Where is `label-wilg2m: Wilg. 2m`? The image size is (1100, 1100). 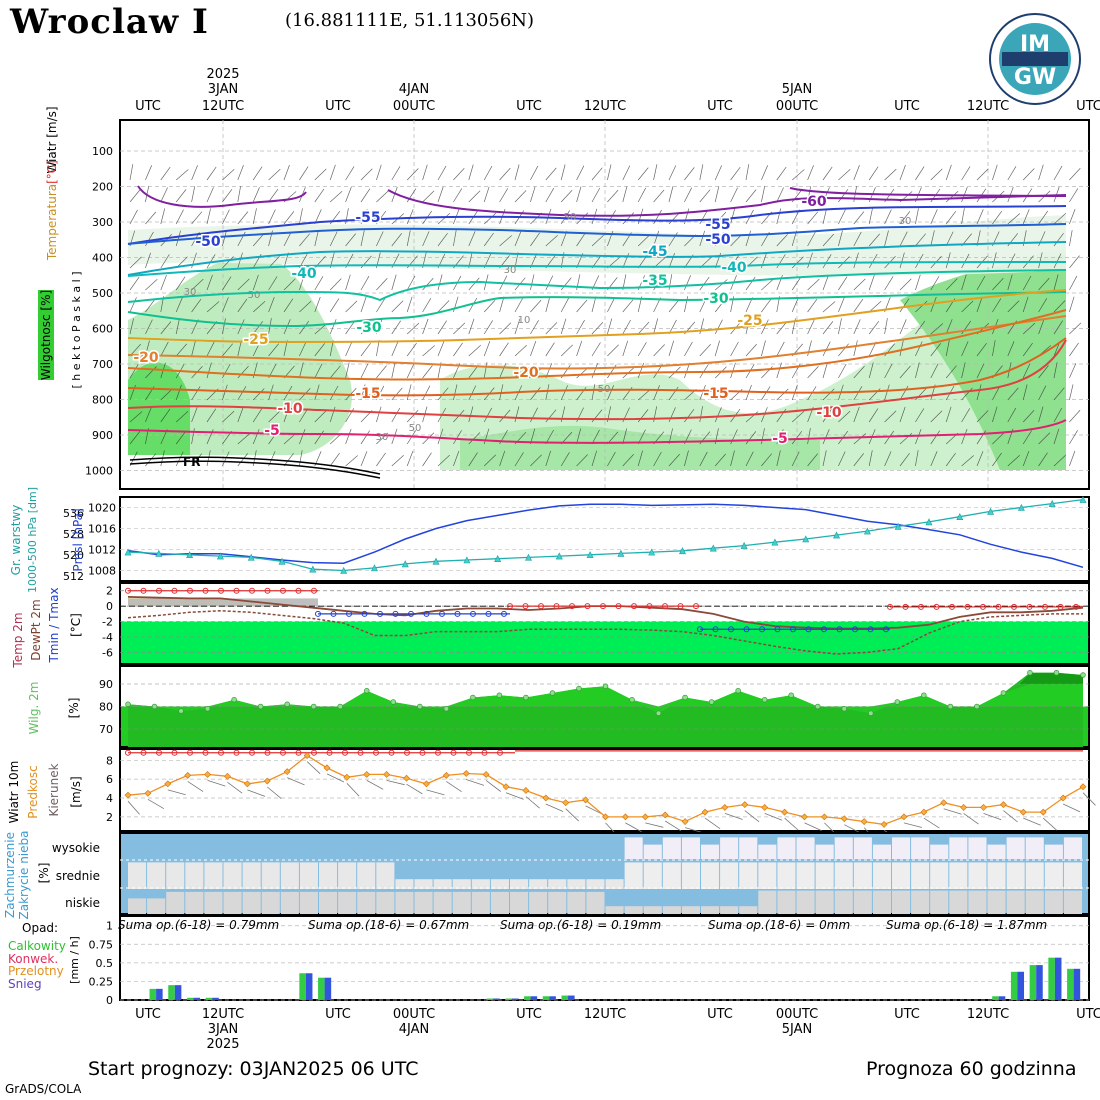
label-wilg2m: Wilg. 2m is located at coordinates (34, 708).